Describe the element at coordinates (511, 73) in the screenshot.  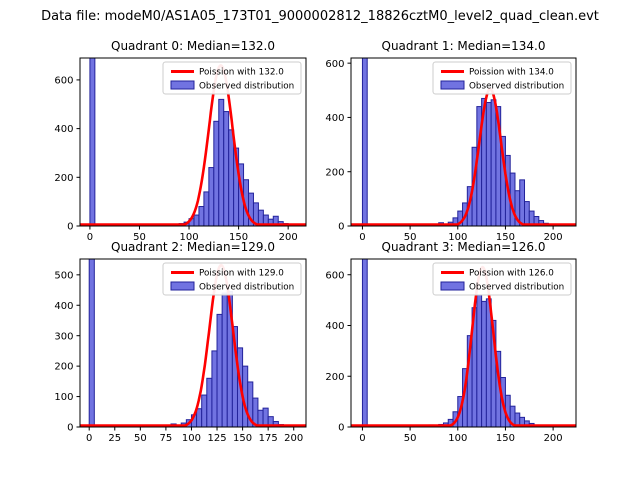
I see `legend-label-poisson: Poission with 134.0` at that location.